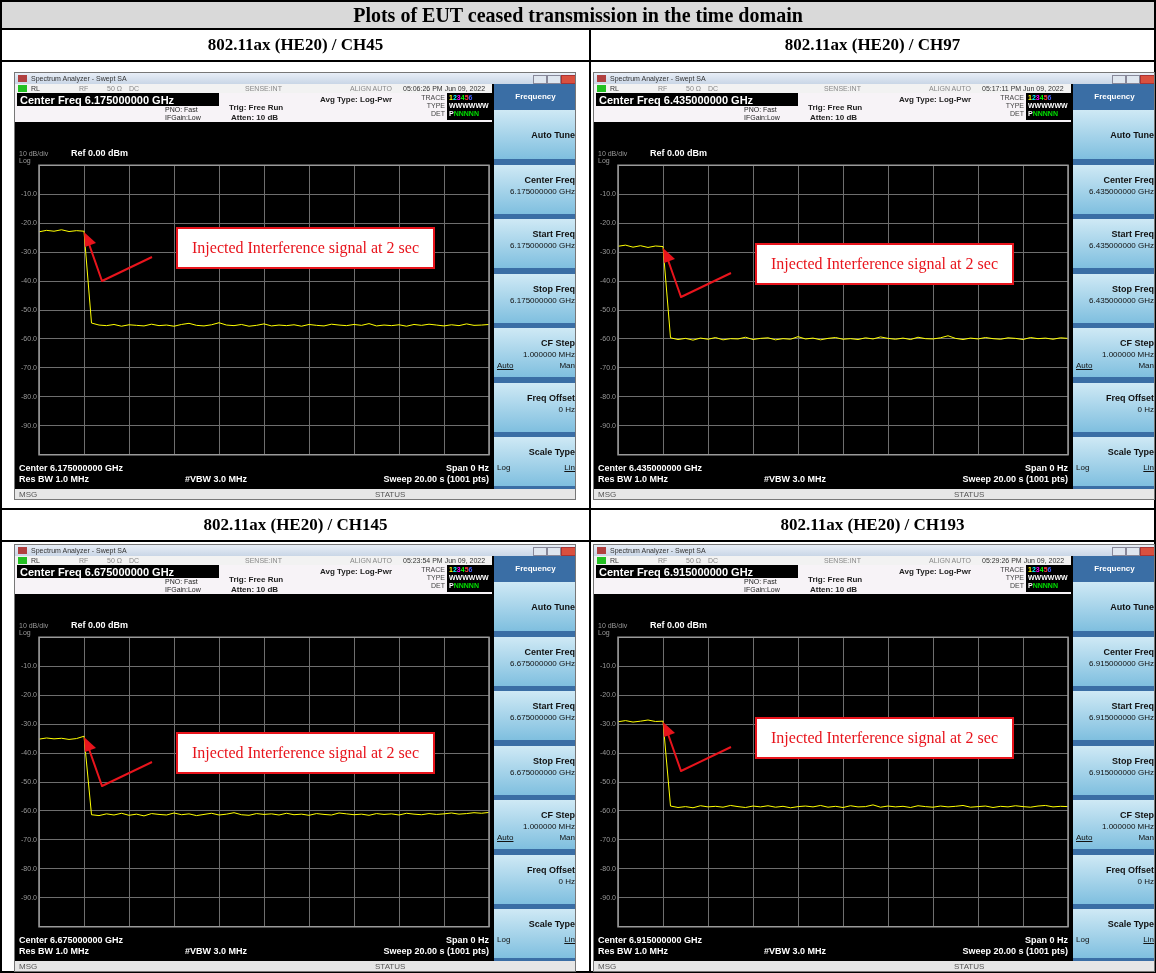 The image size is (1156, 973). What do you see at coordinates (71, 940) in the screenshot?
I see `text: Center 6.675000000 GHz` at bounding box center [71, 940].